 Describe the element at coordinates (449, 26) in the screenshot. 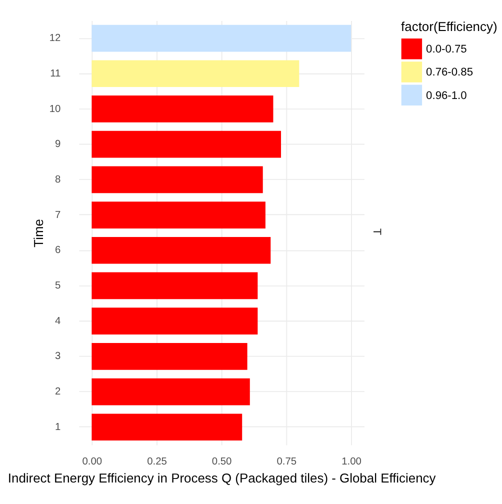

I see `legend-title: factor(Efficiency)` at that location.